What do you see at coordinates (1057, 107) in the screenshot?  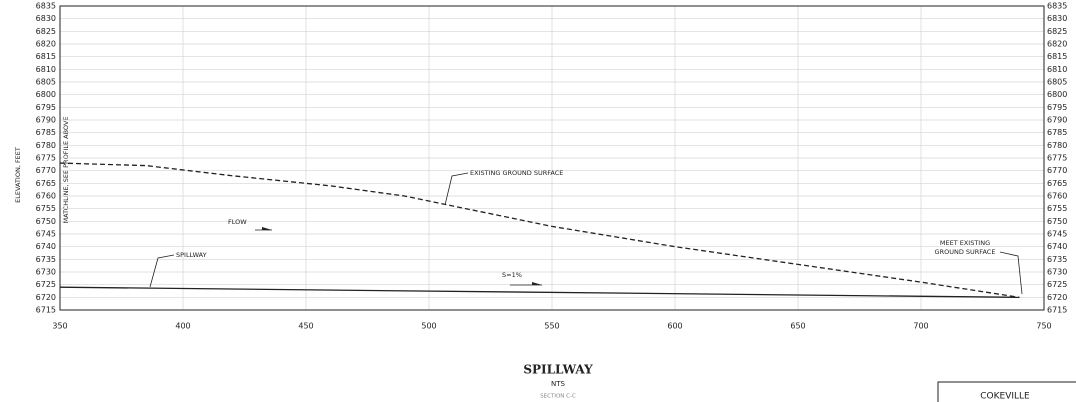 I see `y2-tick-label: 6795` at bounding box center [1057, 107].